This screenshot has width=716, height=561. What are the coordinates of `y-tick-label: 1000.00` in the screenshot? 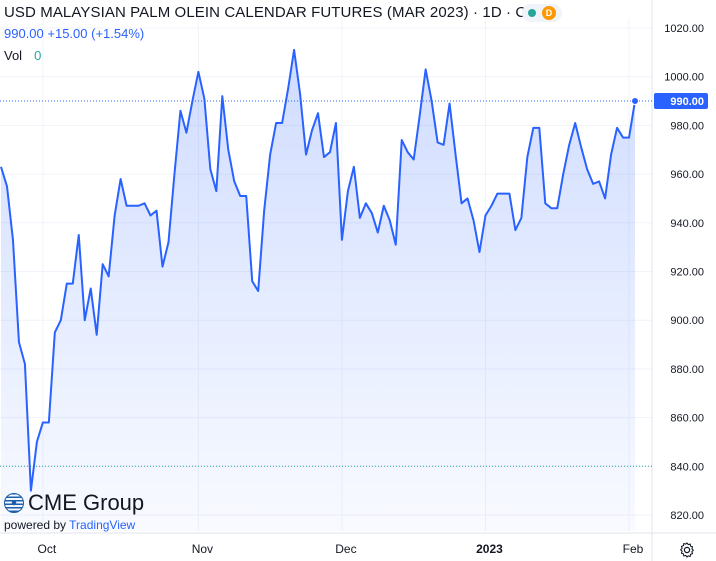 It's located at (684, 78).